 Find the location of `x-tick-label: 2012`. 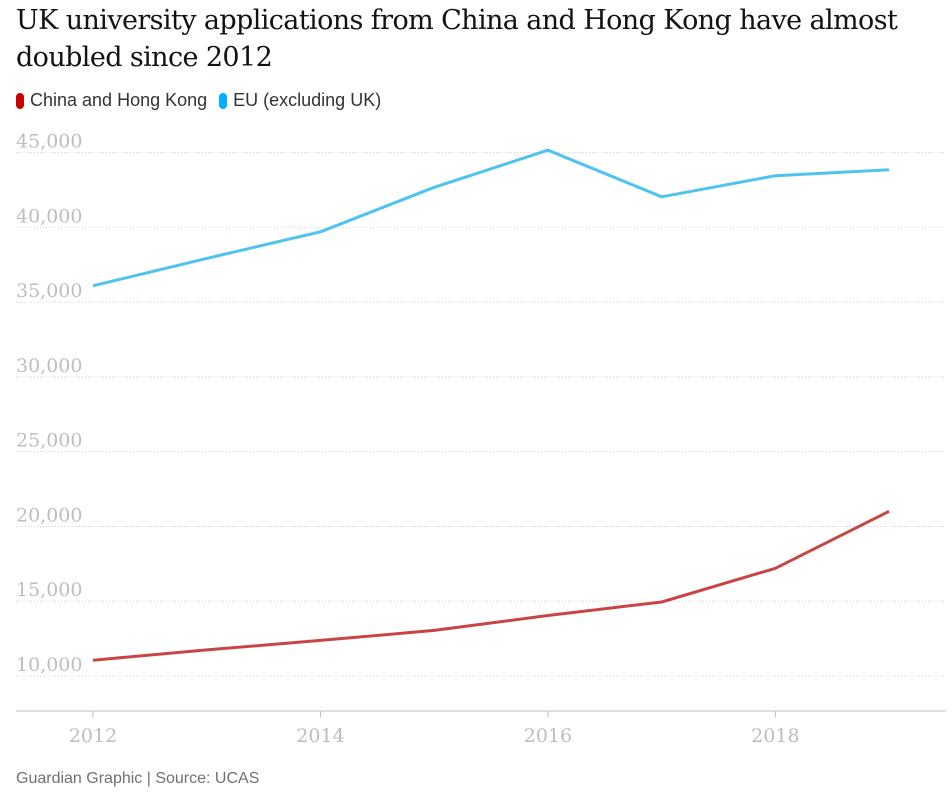

x-tick-label: 2012 is located at coordinates (93, 736).